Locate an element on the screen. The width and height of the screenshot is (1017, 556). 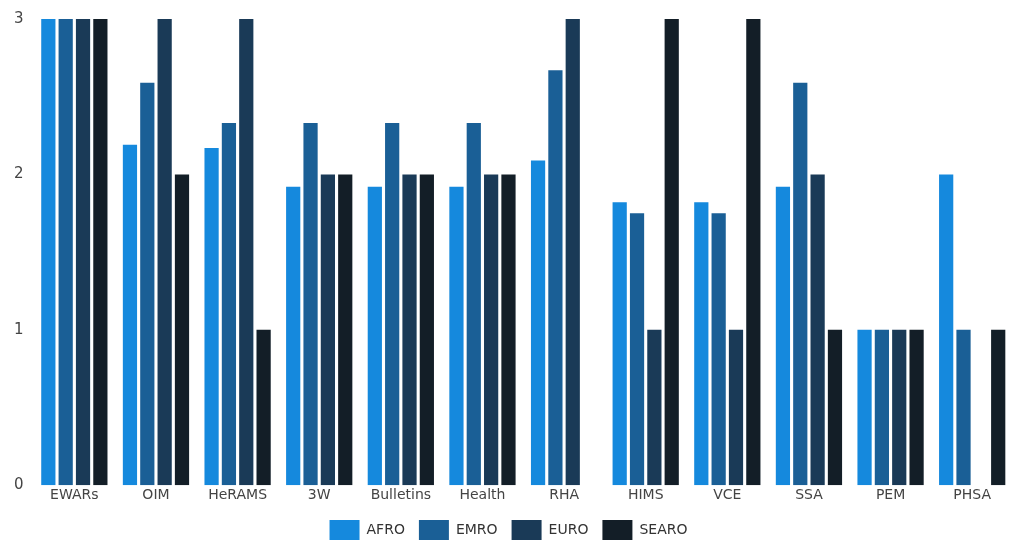
x-tick-label: RHA is located at coordinates (564, 494).